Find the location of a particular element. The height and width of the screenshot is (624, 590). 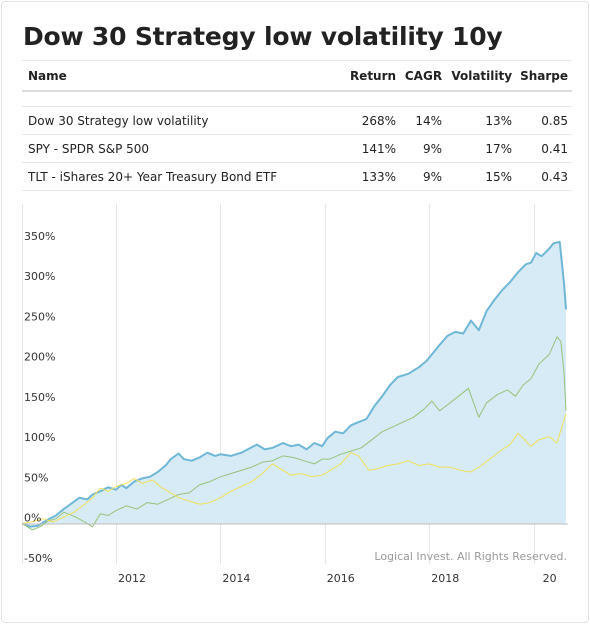

chart-title: Dow 30 Strategy low volatility 10y is located at coordinates (263, 36).